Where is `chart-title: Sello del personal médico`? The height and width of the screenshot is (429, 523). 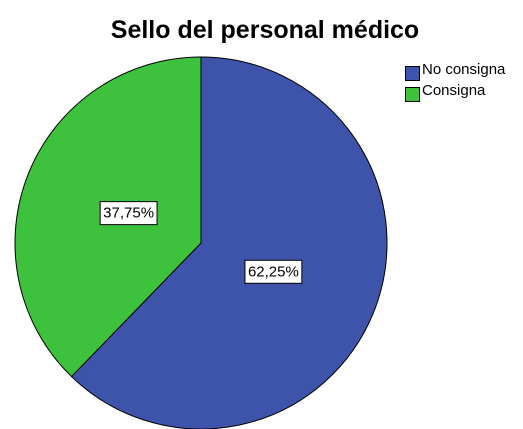
chart-title: Sello del personal médico is located at coordinates (265, 30).